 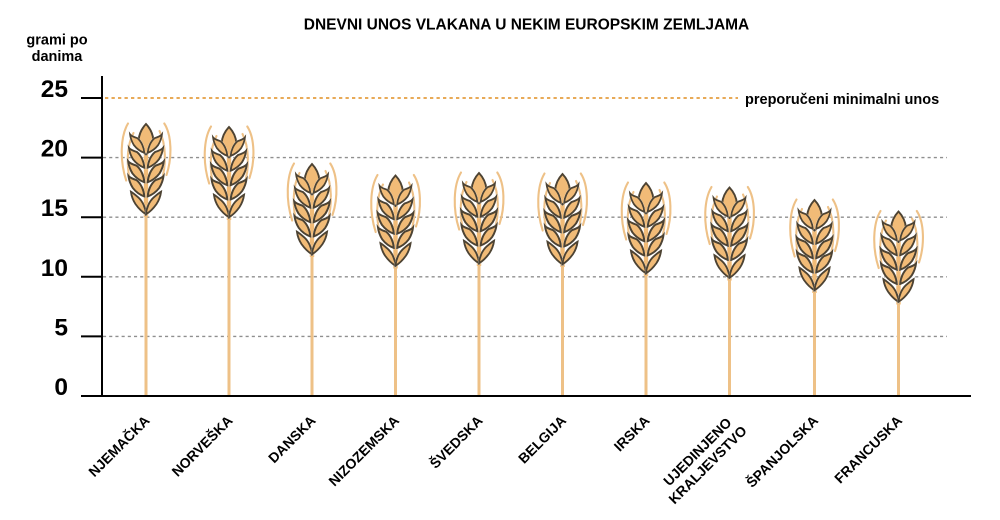 What do you see at coordinates (58, 57) in the screenshot?
I see `svg-text: danima` at bounding box center [58, 57].